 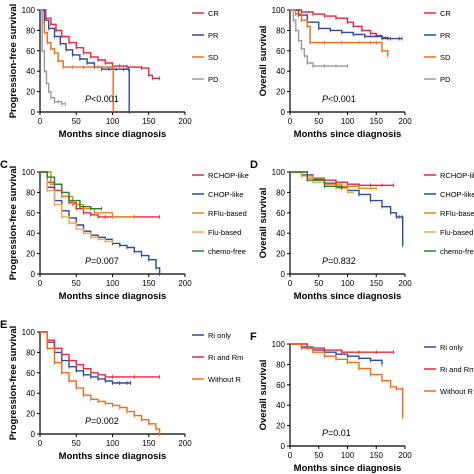 What do you see at coordinates (339, 433) in the screenshot?
I see `p-value-number: =0.01` at bounding box center [339, 433].